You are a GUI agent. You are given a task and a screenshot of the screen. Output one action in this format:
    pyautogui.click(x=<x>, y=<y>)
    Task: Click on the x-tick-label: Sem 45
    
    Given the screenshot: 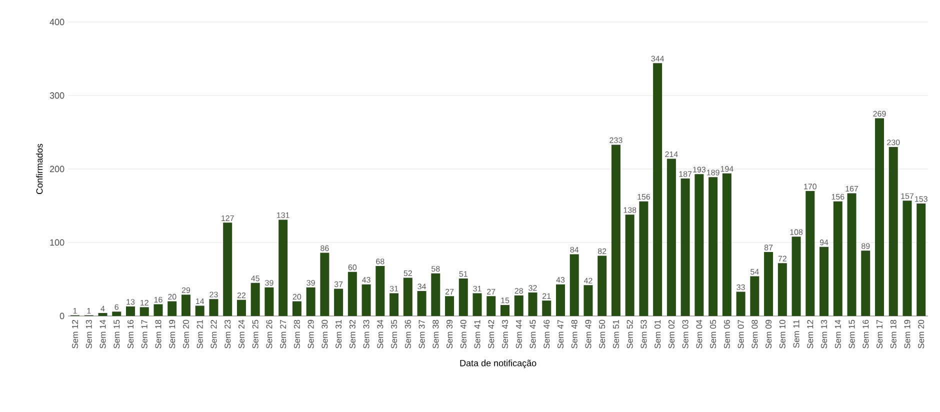 What is the action you would take?
    pyautogui.click(x=533, y=334)
    